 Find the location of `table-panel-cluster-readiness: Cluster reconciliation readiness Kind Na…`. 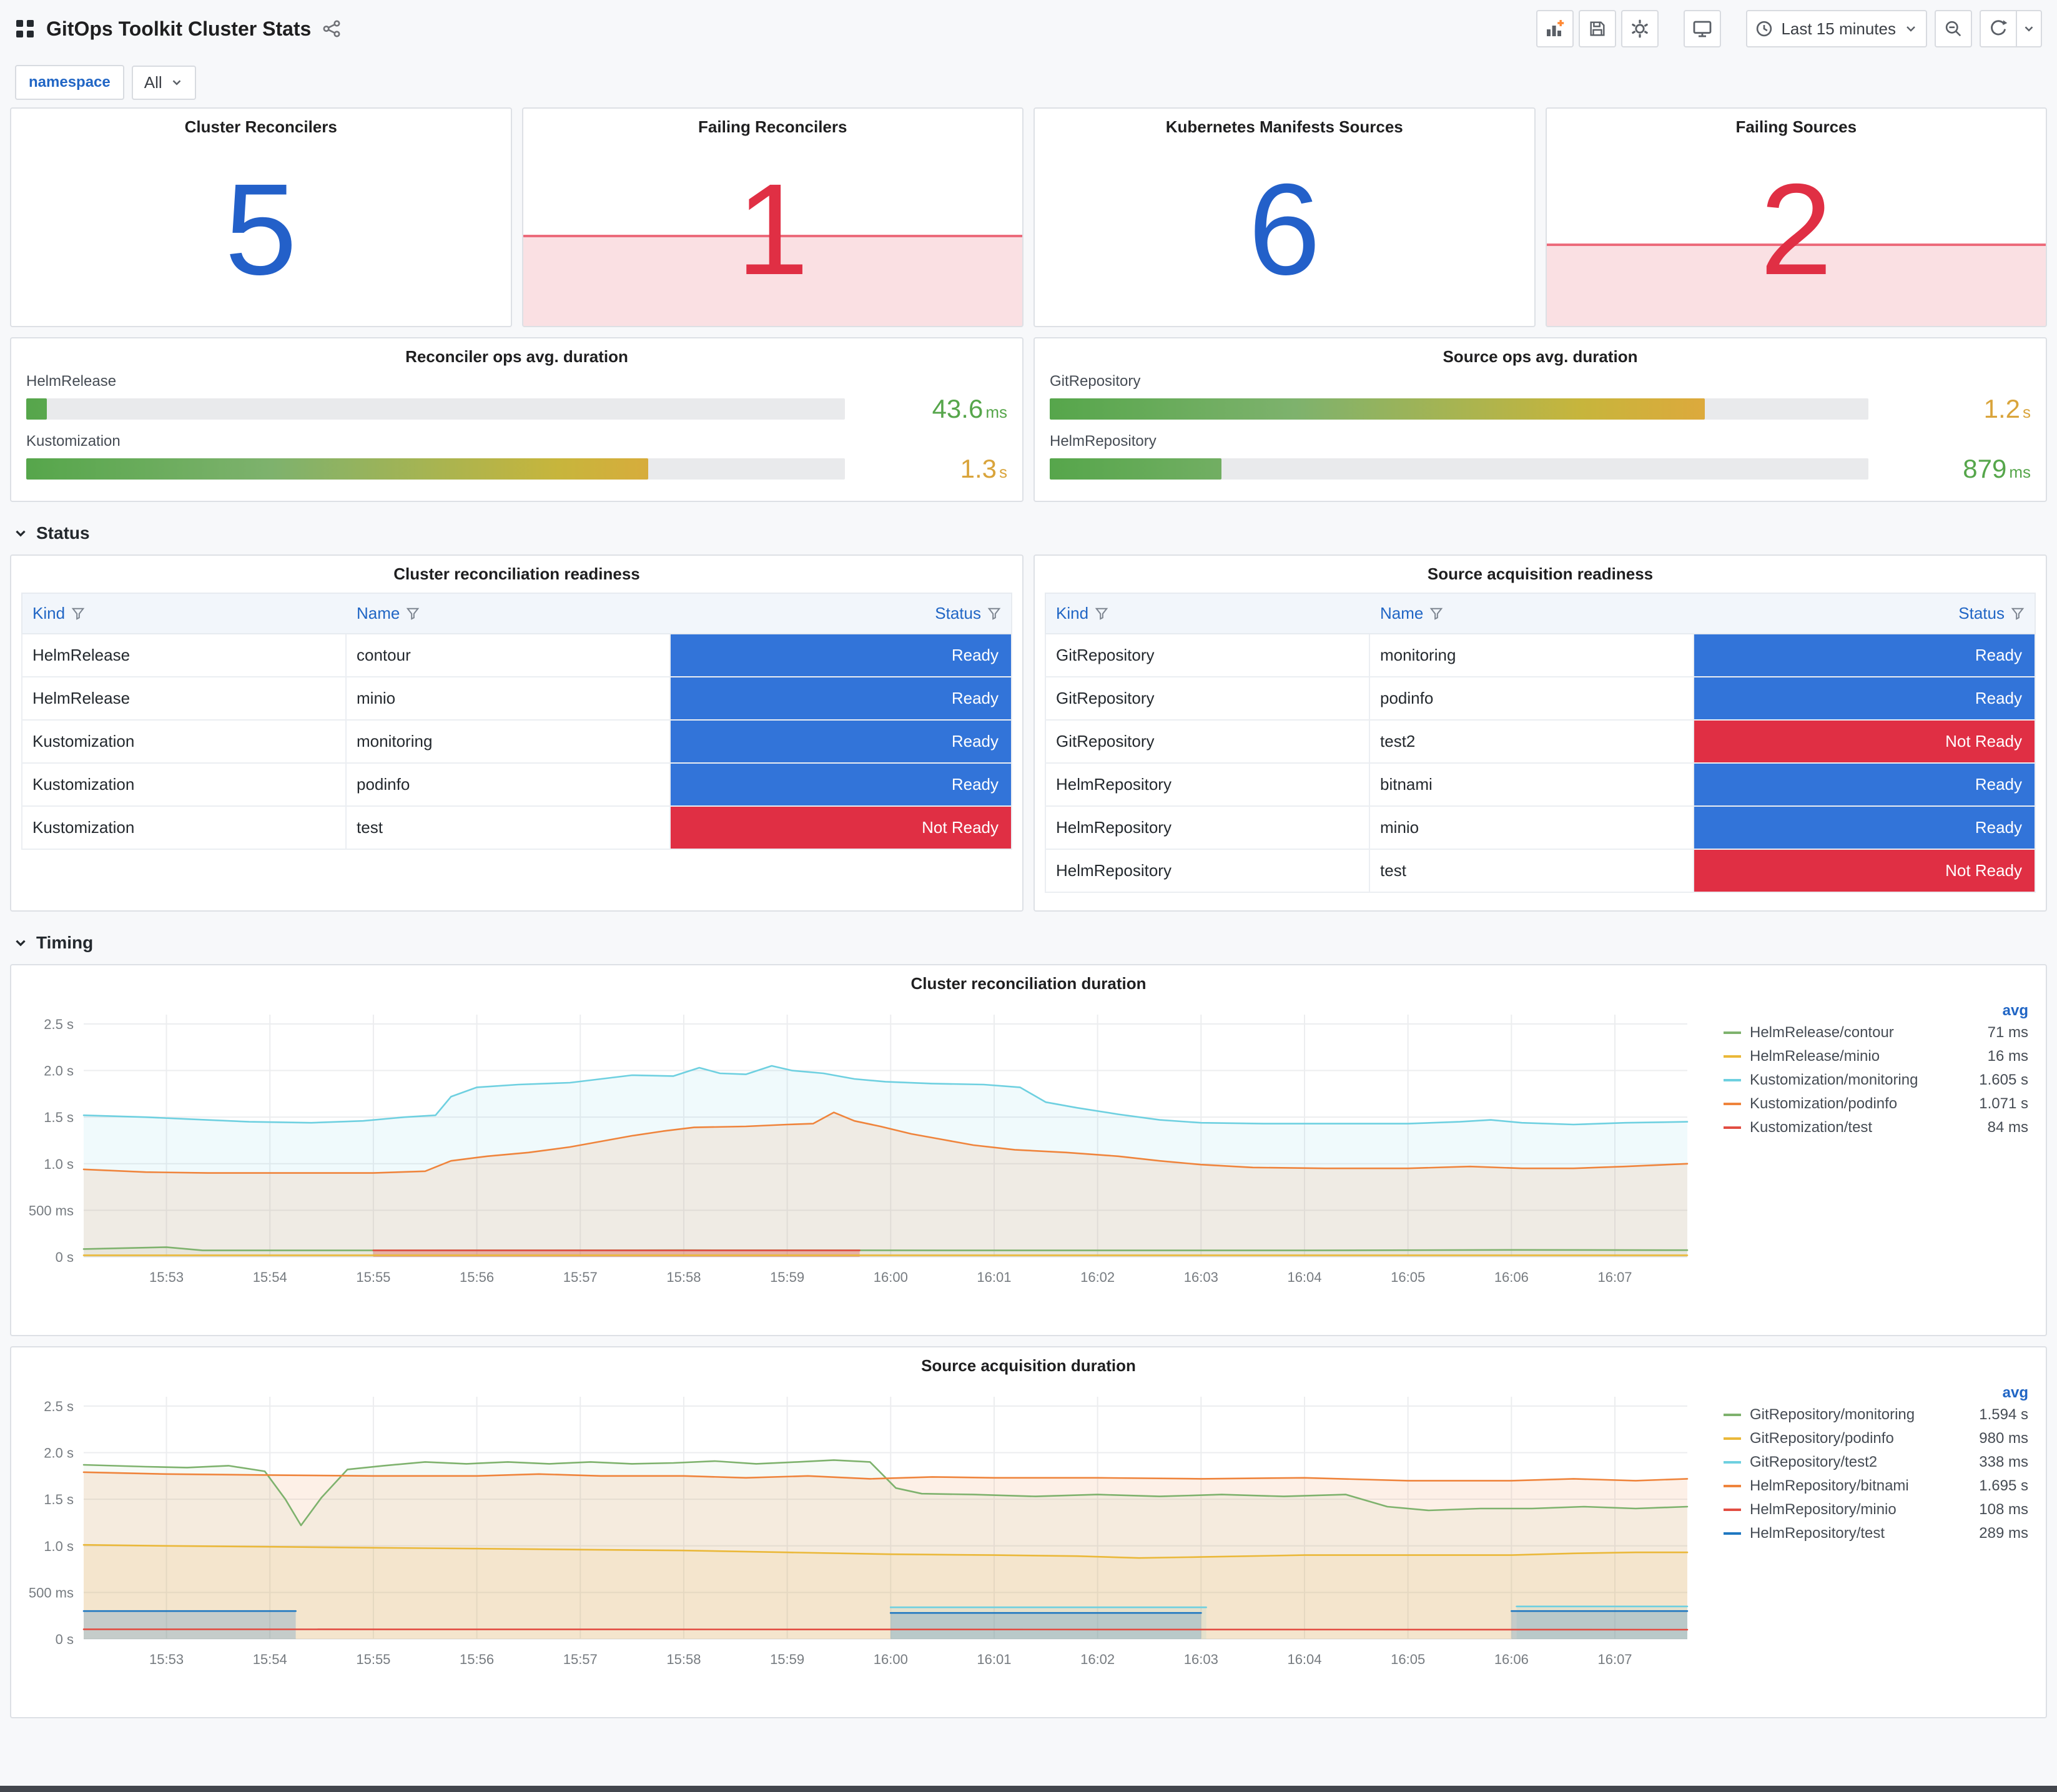

table-panel-cluster-readiness: Cluster reconciliation readiness Kind Na… is located at coordinates (517, 733).